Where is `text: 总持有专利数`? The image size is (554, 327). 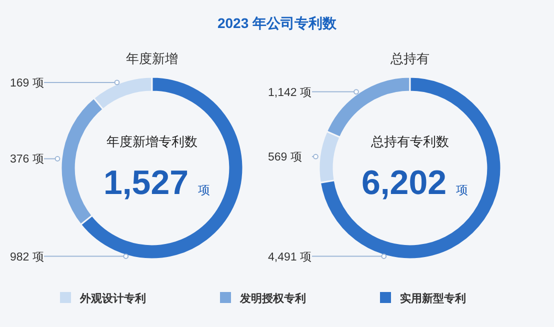
text: 总持有专利数 is located at coordinates (409, 141).